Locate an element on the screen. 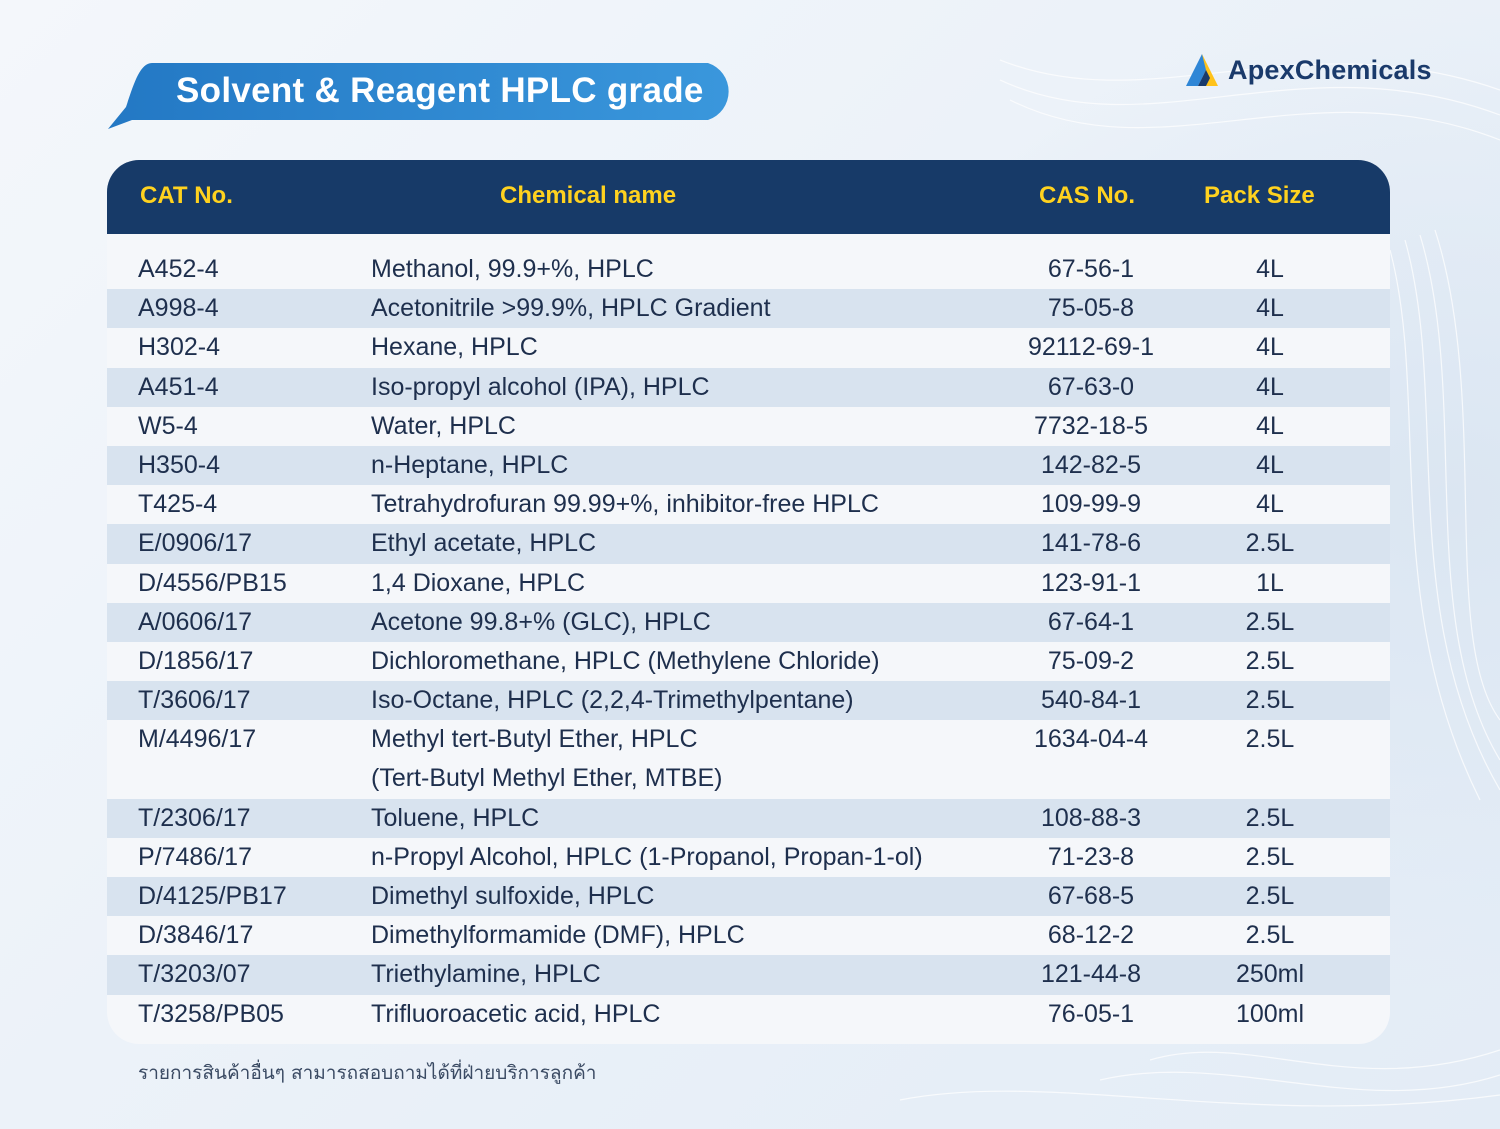 This screenshot has height=1129, width=1500. cas-no-cell: 540-84-1 is located at coordinates (1091, 700).